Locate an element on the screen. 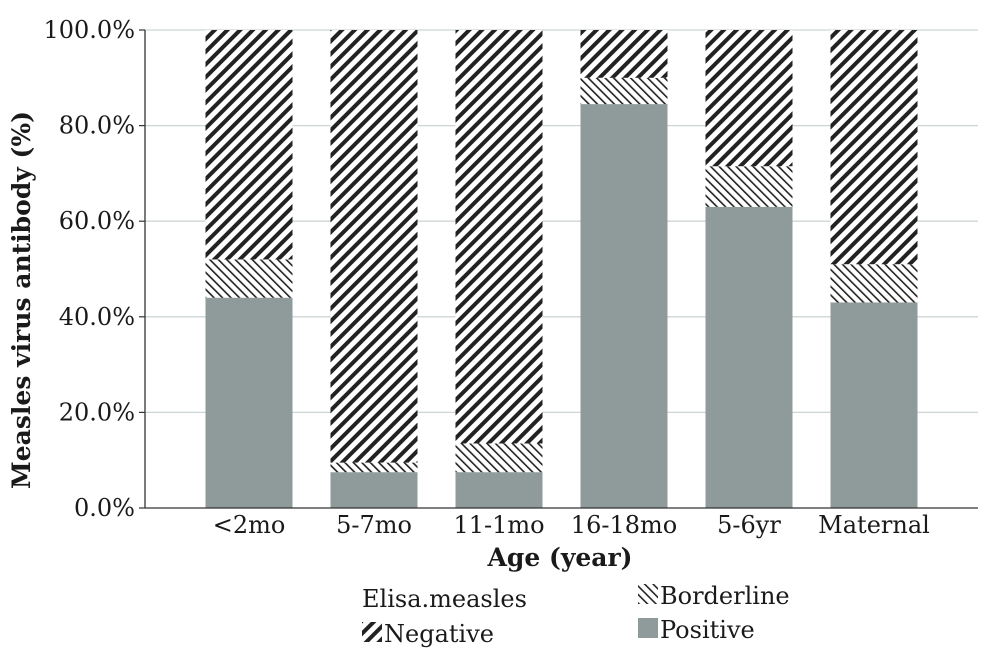 This screenshot has height=667, width=1000. y-tick-label: 0.0% is located at coordinates (104, 508).